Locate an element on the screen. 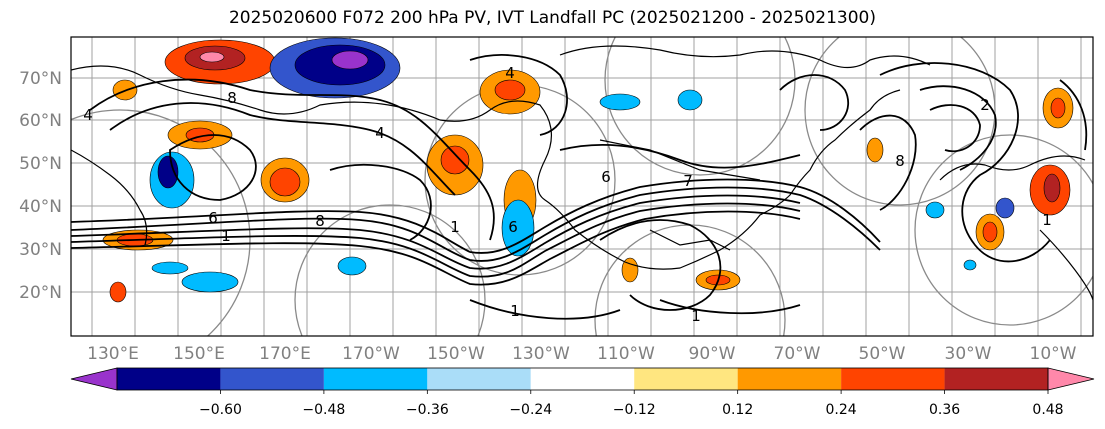 The width and height of the screenshot is (1105, 429). contour-label: 2 is located at coordinates (985, 105).